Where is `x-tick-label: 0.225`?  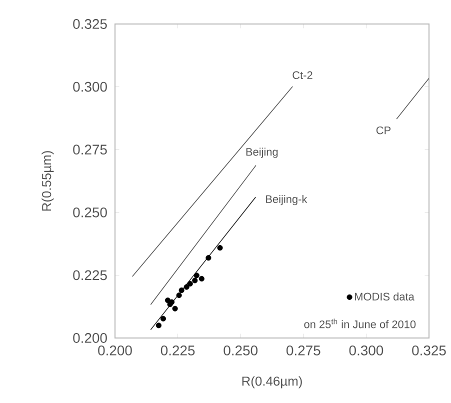
x-tick-label: 0.225 is located at coordinates (177, 351).